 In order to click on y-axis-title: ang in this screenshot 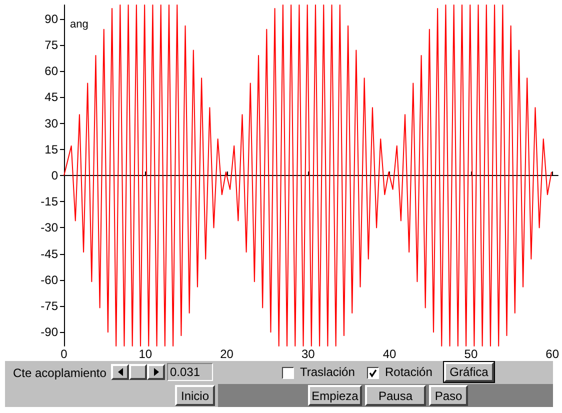, I will do `click(79, 24)`.